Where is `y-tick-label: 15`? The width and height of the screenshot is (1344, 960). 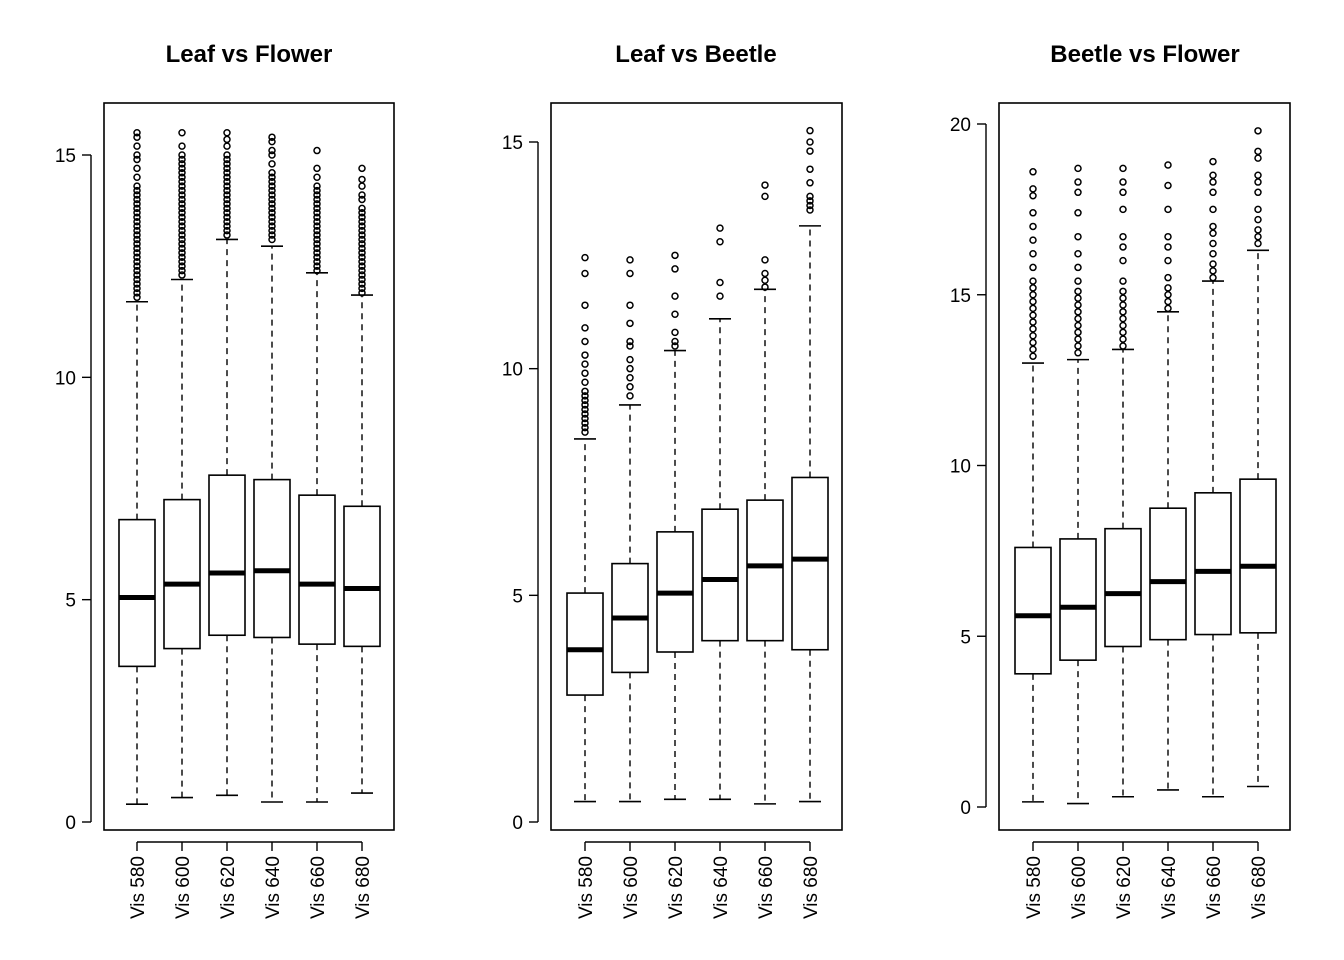
y-tick-label: 15 is located at coordinates (512, 143).